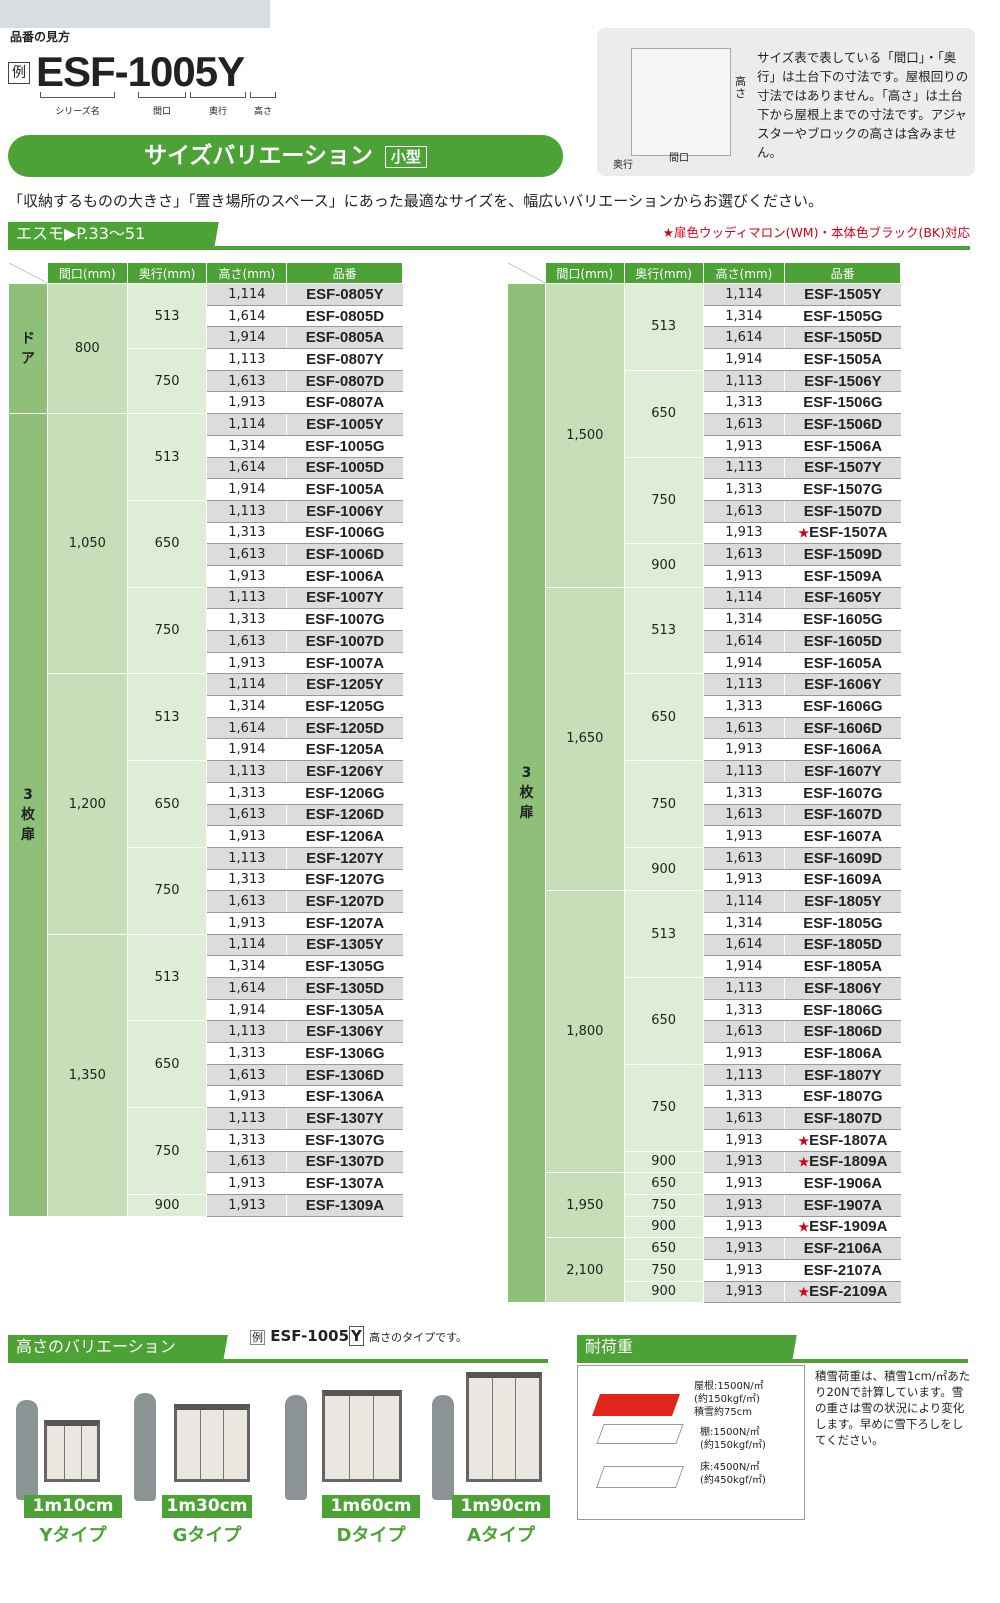 The width and height of the screenshot is (1000, 1603). Describe the element at coordinates (345, 598) in the screenshot. I see `product-code: ESF-1007Y` at that location.